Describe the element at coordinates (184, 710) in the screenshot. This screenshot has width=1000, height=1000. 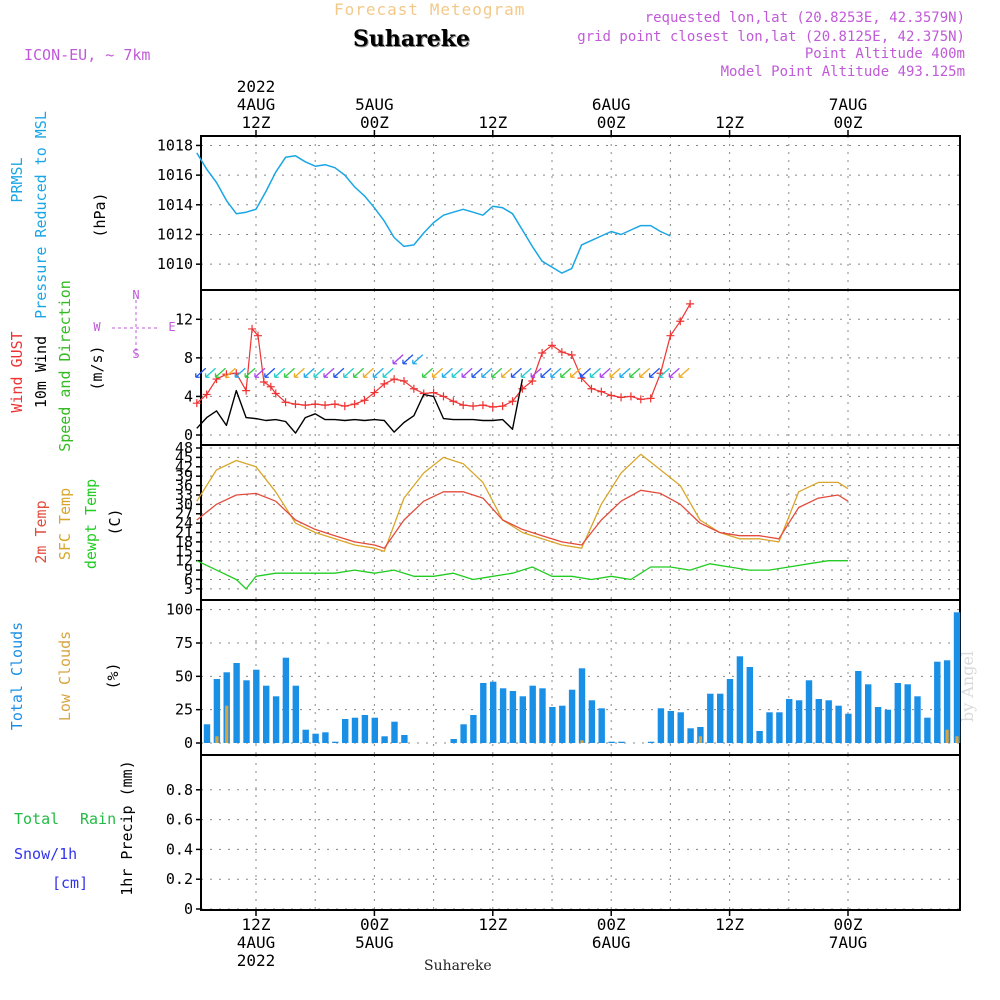
I see `y-tick-label: 25` at that location.